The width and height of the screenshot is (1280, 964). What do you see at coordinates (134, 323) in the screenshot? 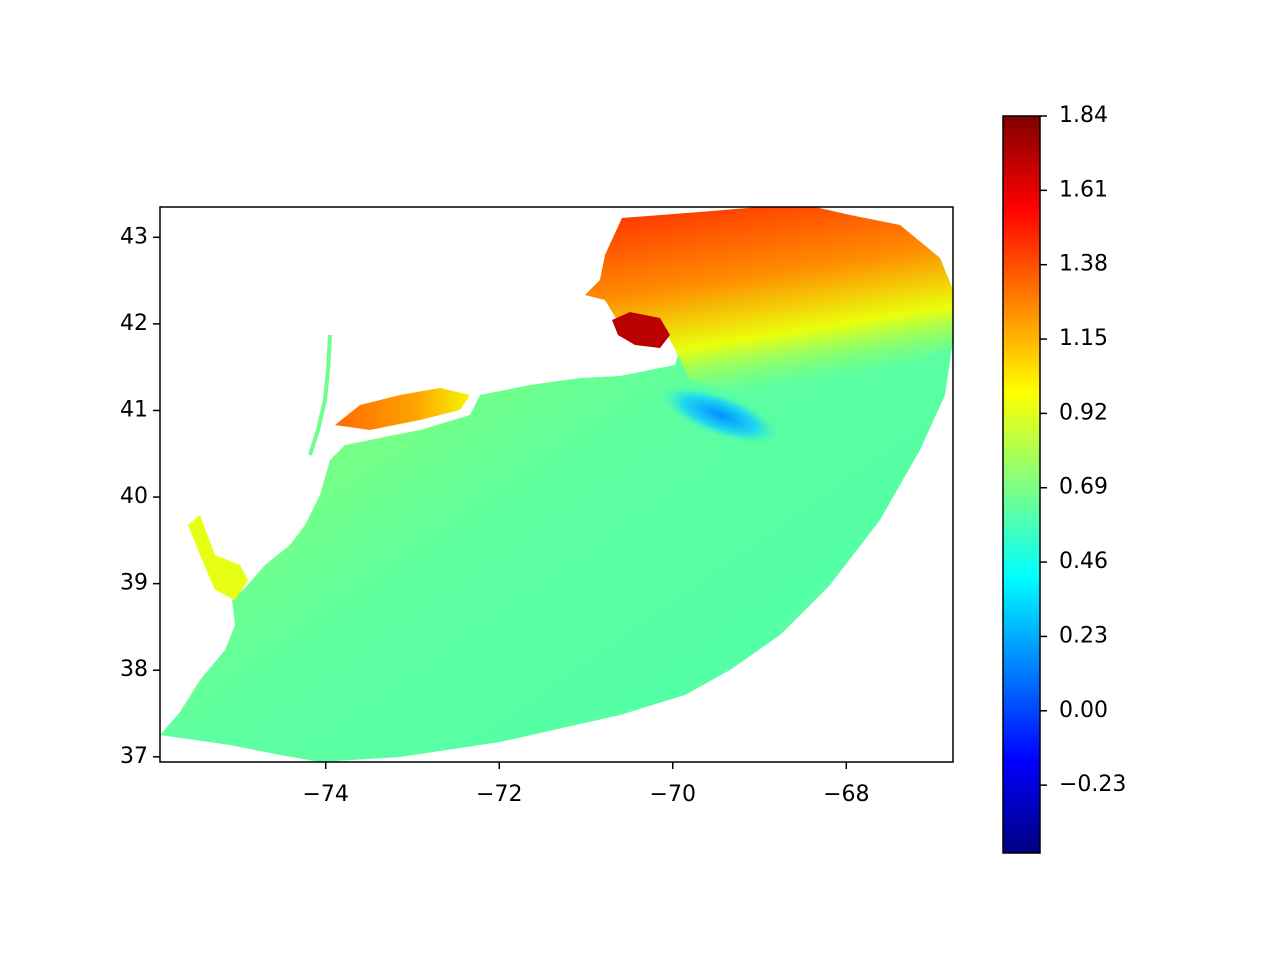
I see `y-tick-label: 42` at bounding box center [134, 323].